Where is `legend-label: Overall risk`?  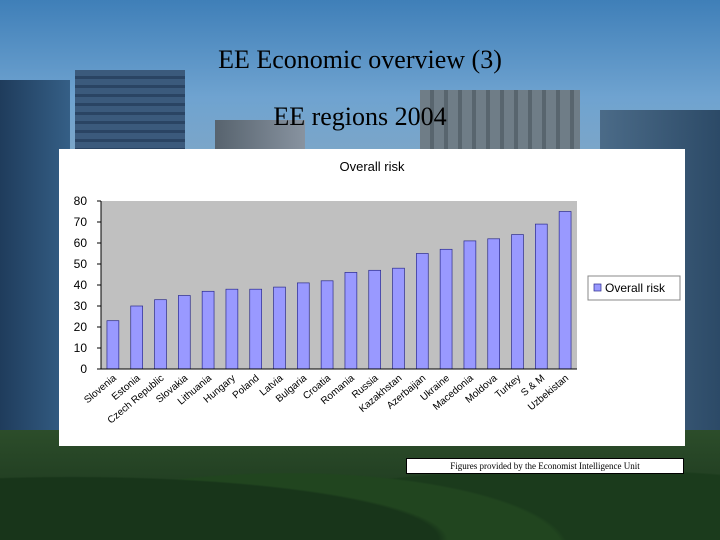
legend-label: Overall risk is located at coordinates (635, 288).